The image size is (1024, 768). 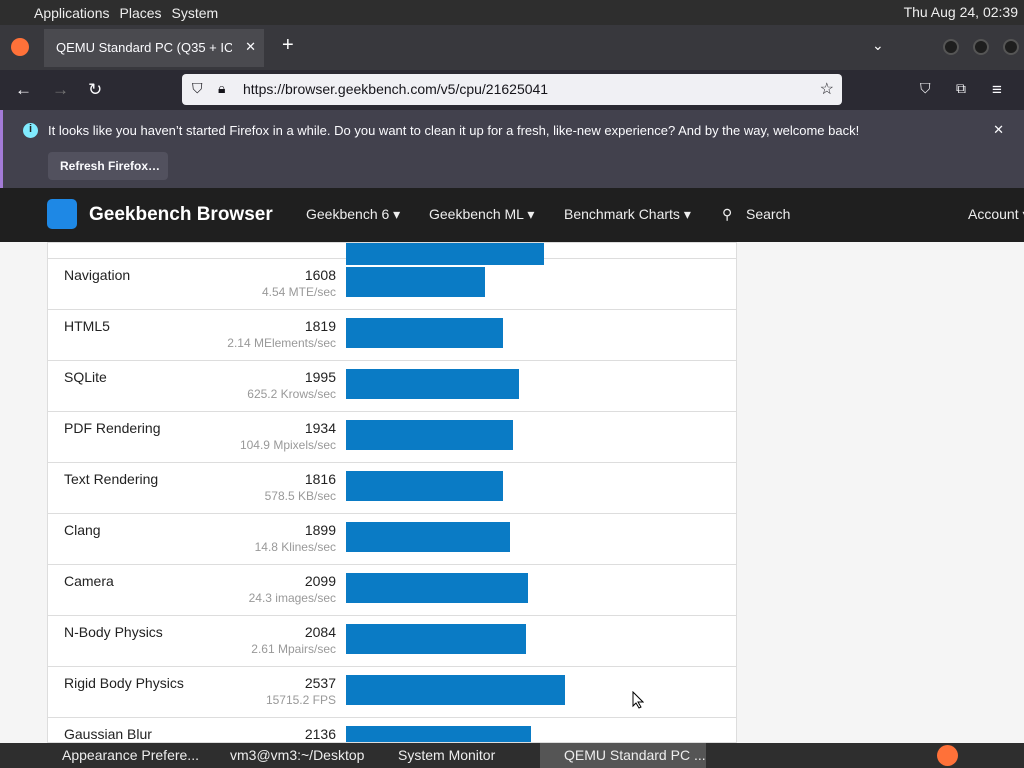 I want to click on extensions-icon: ⧉, so click(x=961, y=88).